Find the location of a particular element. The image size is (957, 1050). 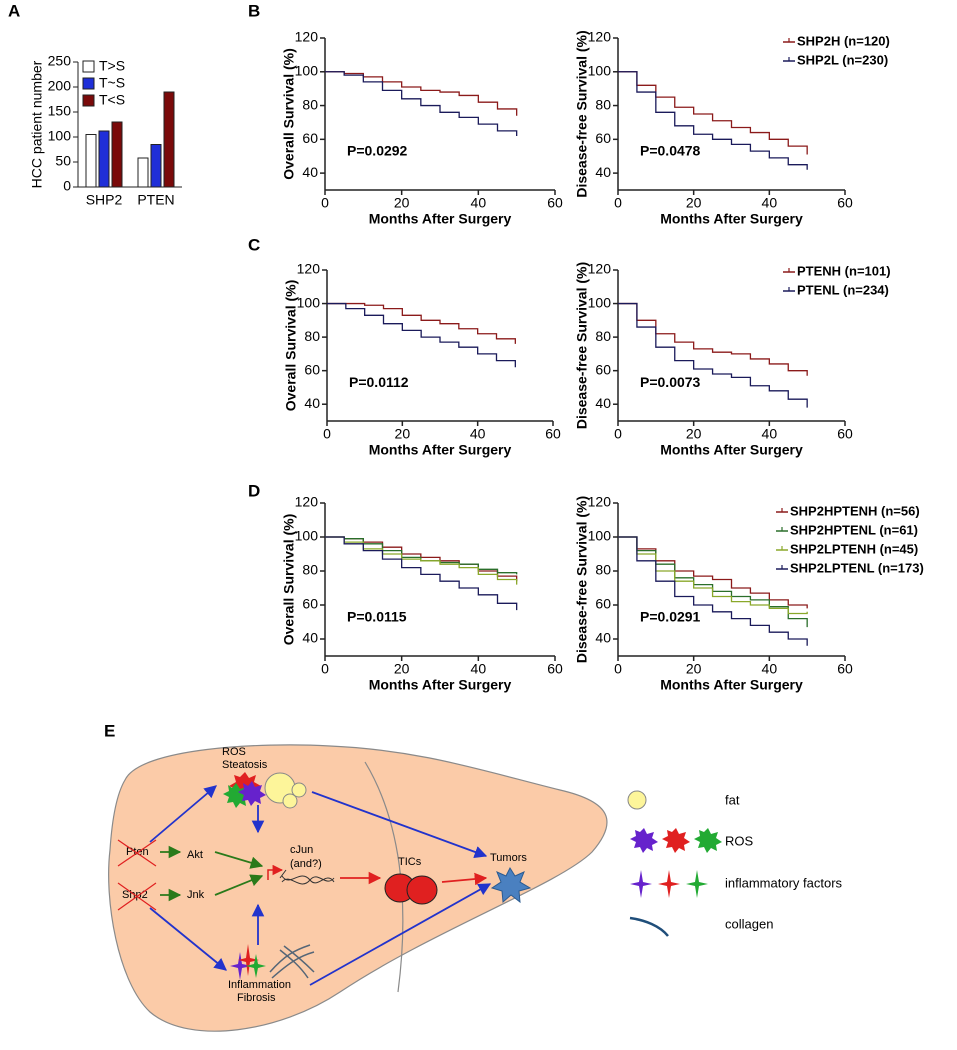

annotation: P=0.0115 is located at coordinates (377, 616).